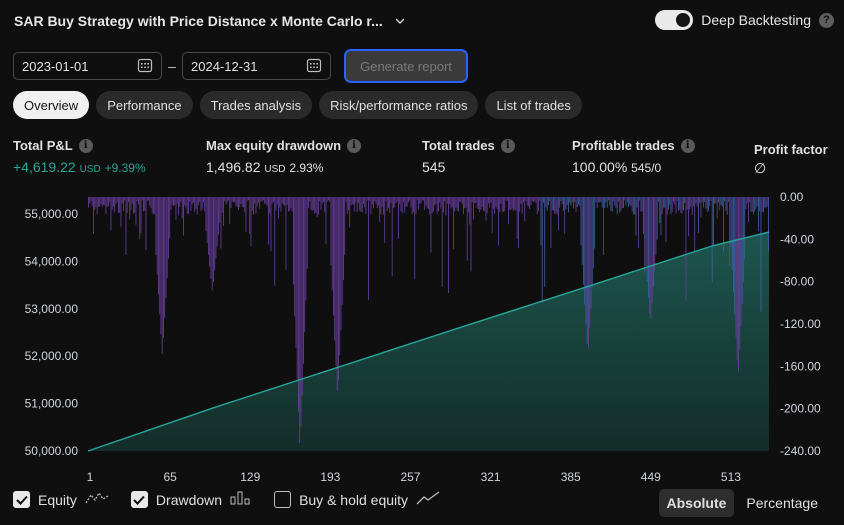  What do you see at coordinates (256, 66) in the screenshot?
I see `end-date-field: 2024-12-31` at bounding box center [256, 66].